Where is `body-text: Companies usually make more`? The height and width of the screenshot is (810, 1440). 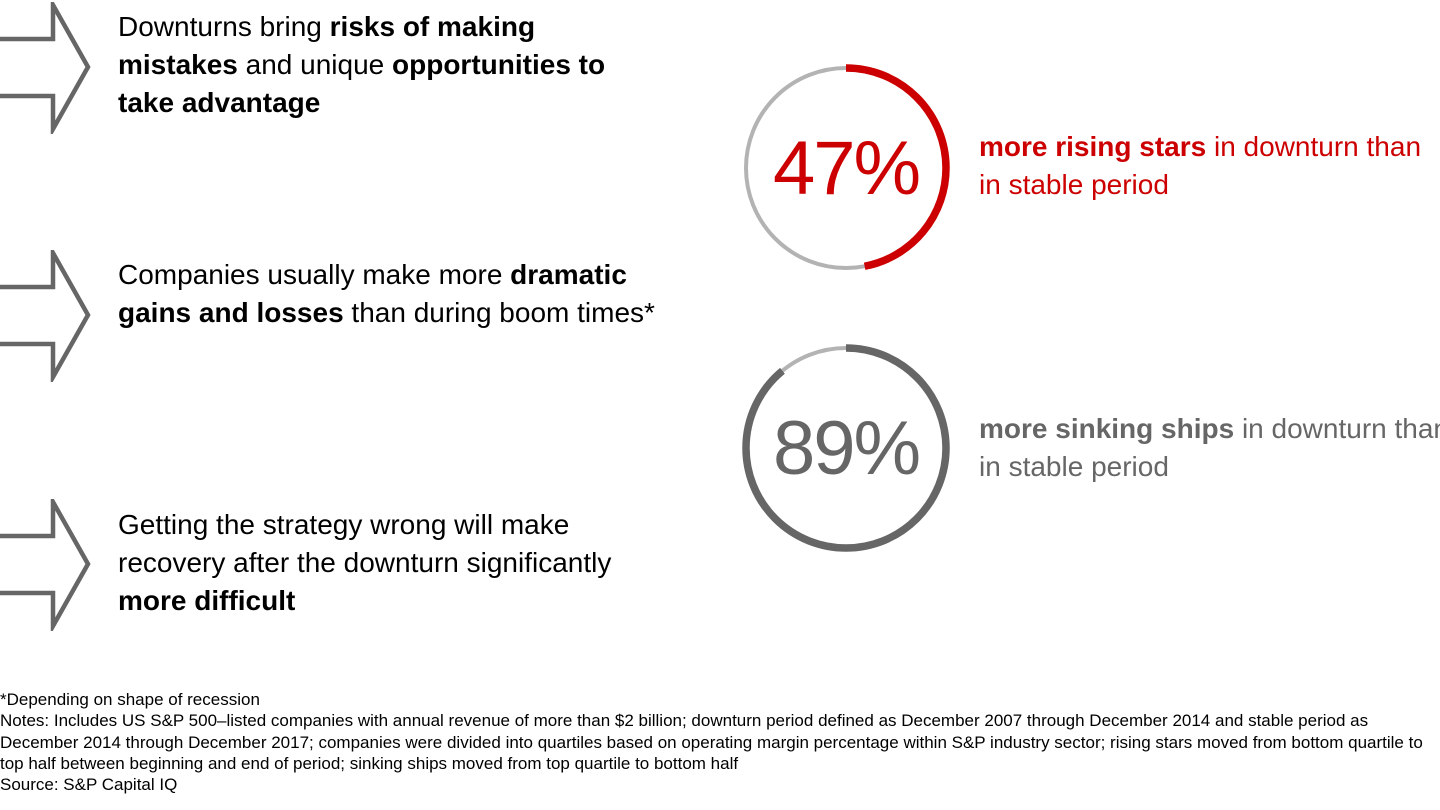 body-text: Companies usually make more is located at coordinates (314, 274).